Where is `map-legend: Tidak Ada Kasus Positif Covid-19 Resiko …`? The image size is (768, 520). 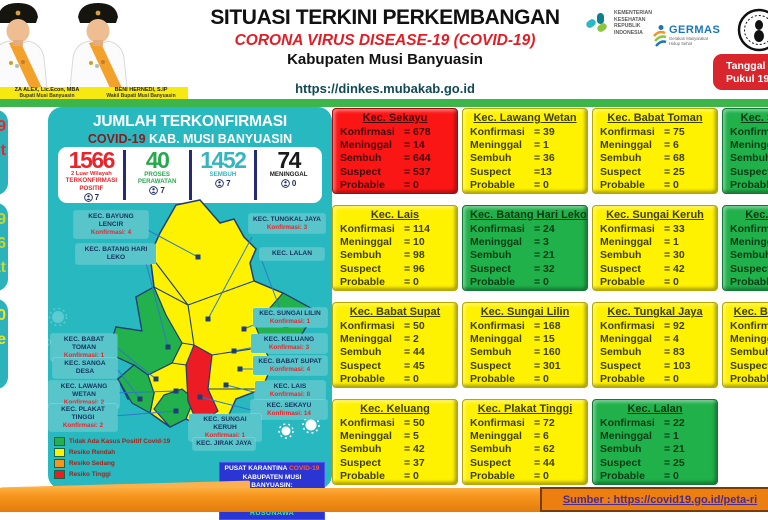
map-legend: Tidak Ada Kasus Positif Covid-19 Resiko … is located at coordinates (112, 459).